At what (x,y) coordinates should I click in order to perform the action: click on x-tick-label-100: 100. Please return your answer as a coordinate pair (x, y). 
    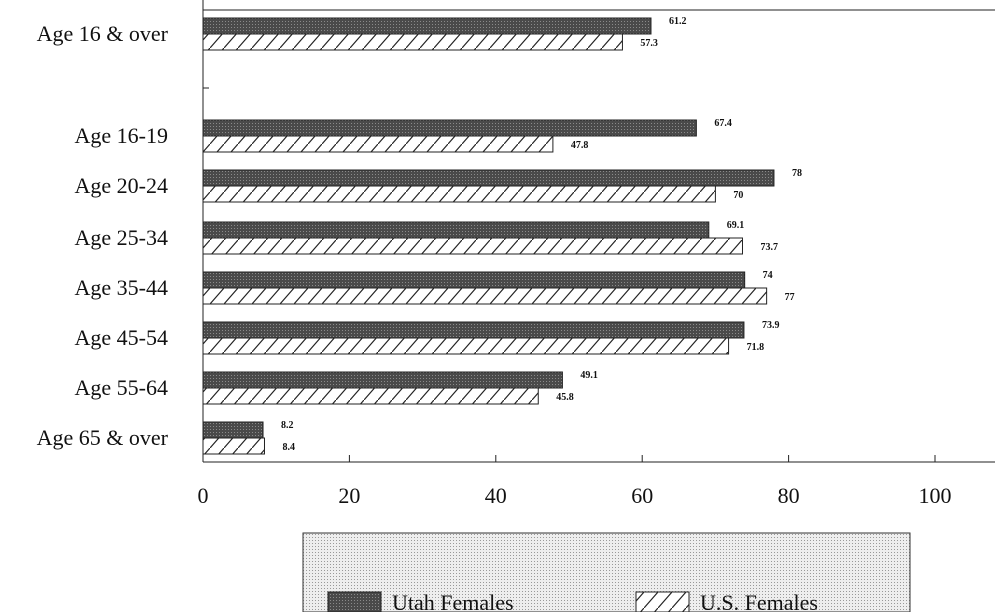
    Looking at the image, I should click on (935, 495).